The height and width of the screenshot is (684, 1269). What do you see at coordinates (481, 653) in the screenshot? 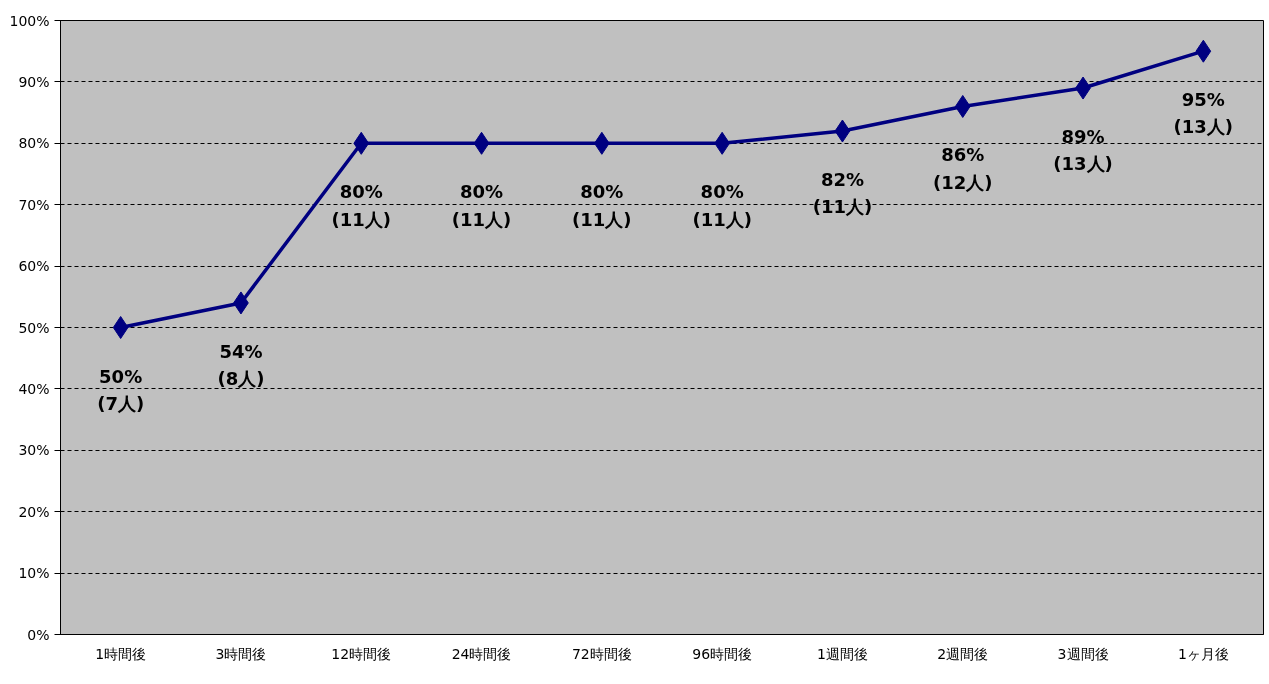
I see `x-tick-label: 24時間後` at bounding box center [481, 653].